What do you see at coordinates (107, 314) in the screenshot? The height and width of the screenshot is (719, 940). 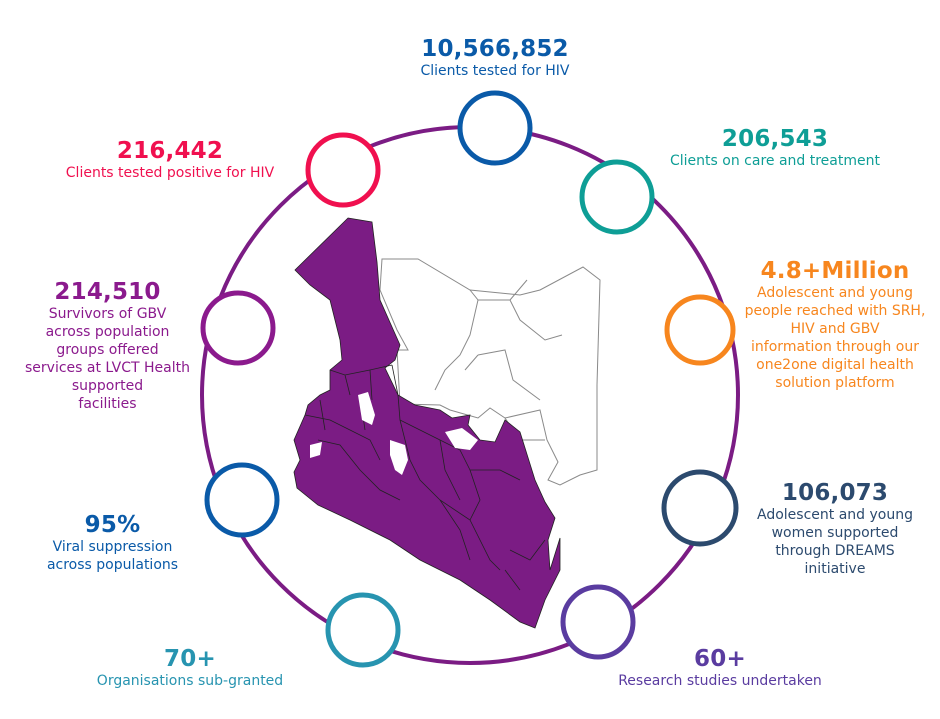 I see `stat-label-line: Survivors of GBV` at bounding box center [107, 314].